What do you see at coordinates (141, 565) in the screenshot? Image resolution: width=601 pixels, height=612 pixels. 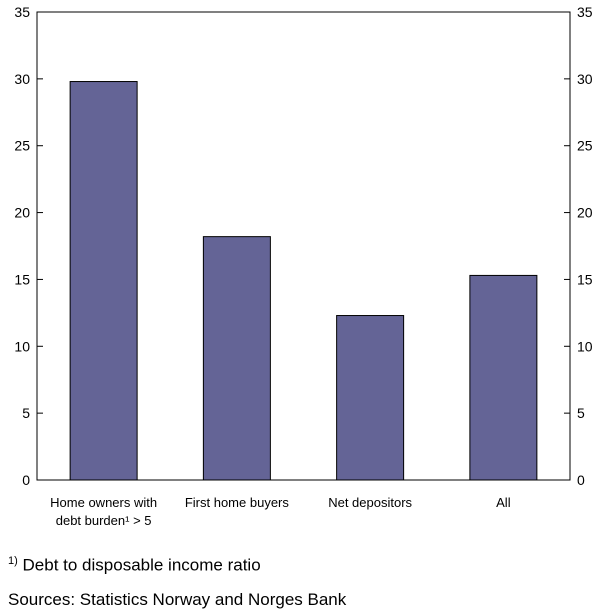 I see `footnote-text: Debt to disposable income ratio` at bounding box center [141, 565].